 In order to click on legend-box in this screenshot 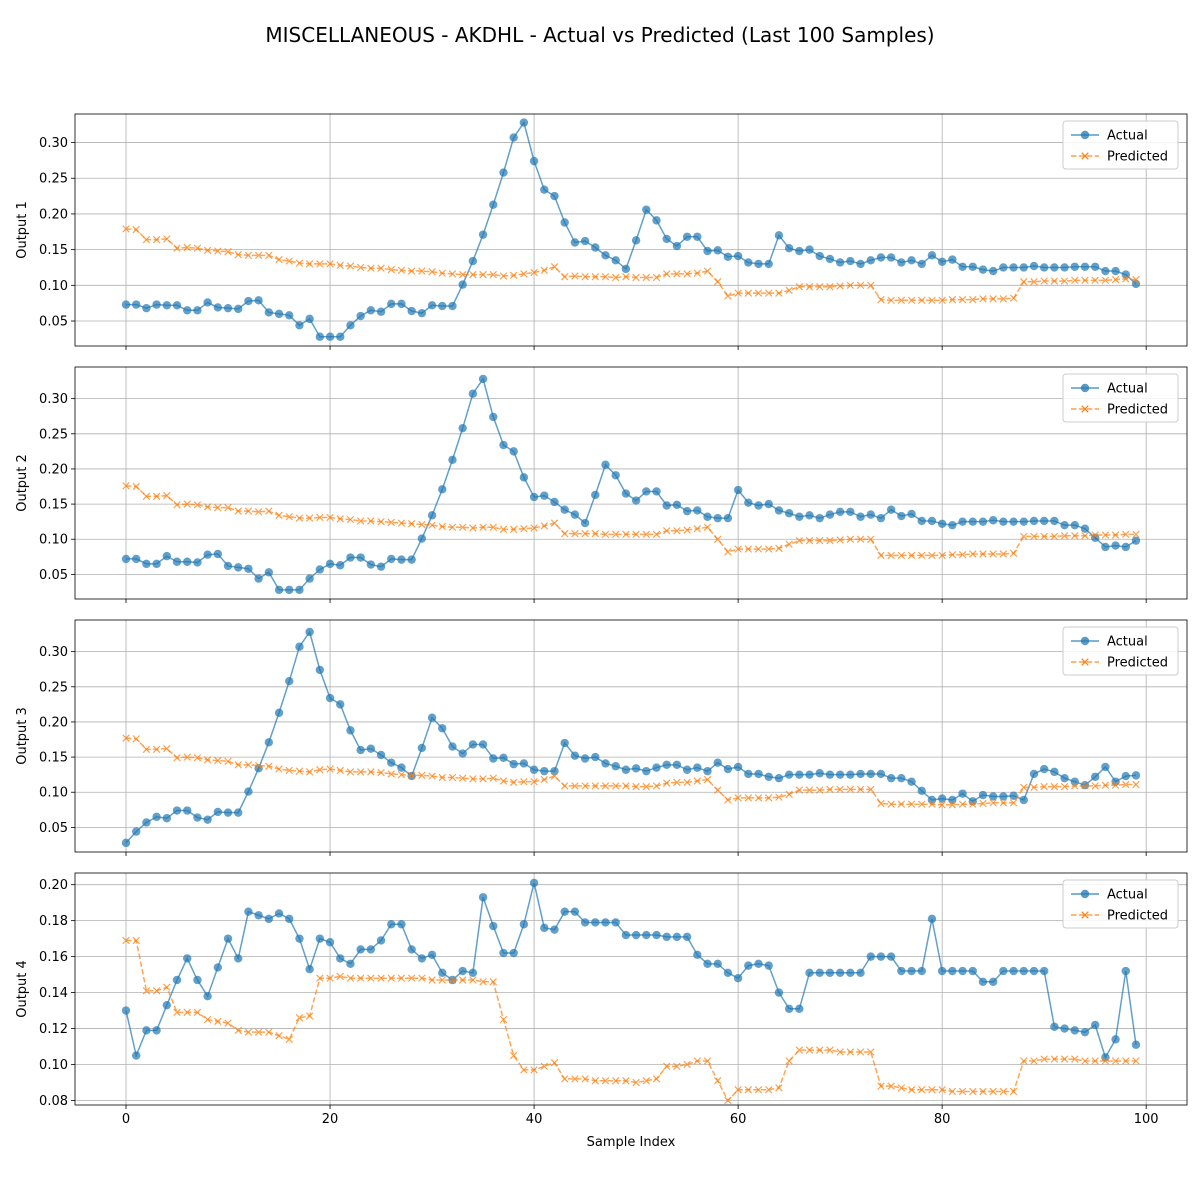, I will do `click(1120, 651)`.